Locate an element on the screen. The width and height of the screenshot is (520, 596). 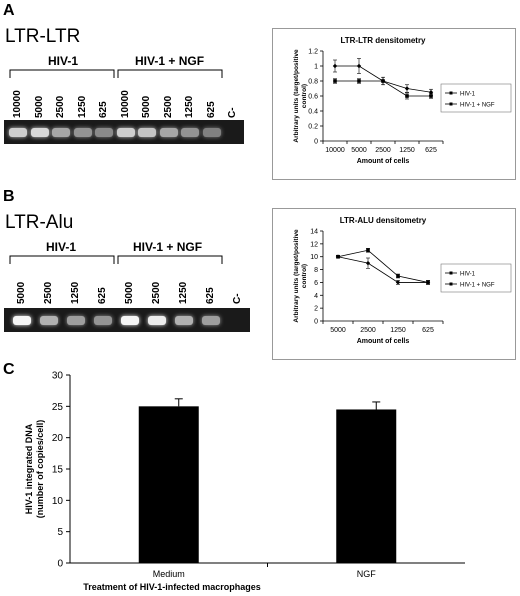
gel-b-group-hiv: HIV-1 is located at coordinates (61, 247).